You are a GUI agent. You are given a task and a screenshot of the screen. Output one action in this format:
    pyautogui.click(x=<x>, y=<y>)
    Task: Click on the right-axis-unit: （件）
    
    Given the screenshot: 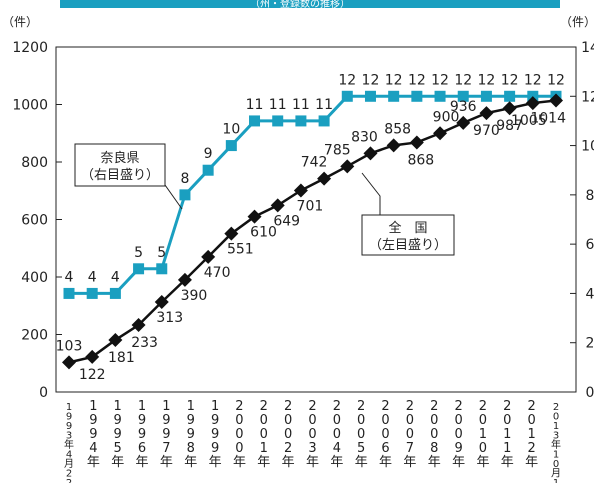 What is the action you would take?
    pyautogui.click(x=577, y=22)
    